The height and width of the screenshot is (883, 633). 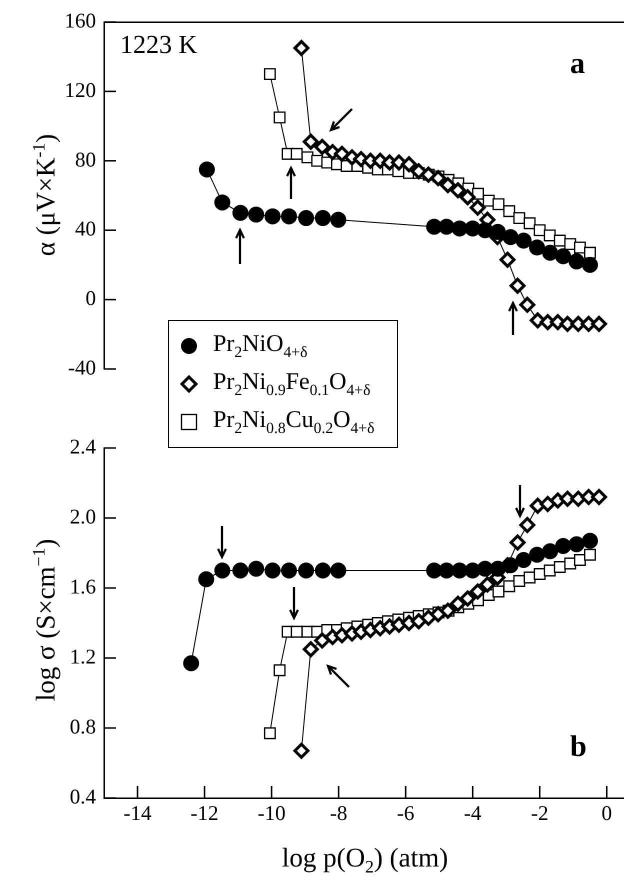 I want to click on x-tick-label: -4, so click(x=473, y=813).